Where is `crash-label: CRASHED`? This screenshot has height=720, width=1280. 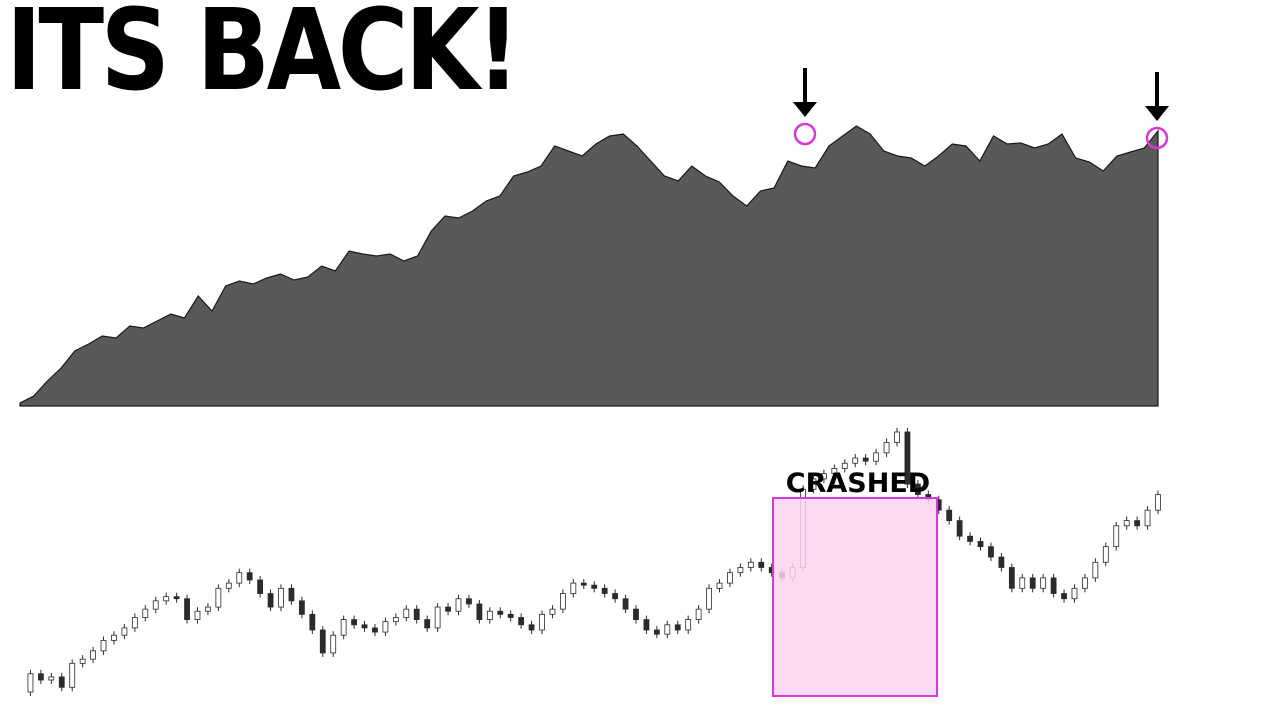 crash-label: CRASHED is located at coordinates (858, 483).